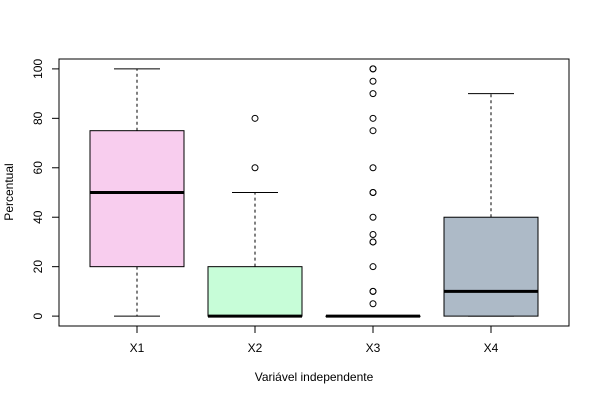 This screenshot has height=405, width=600. What do you see at coordinates (38, 315) in the screenshot?
I see `y-tick-label: 0` at bounding box center [38, 315].